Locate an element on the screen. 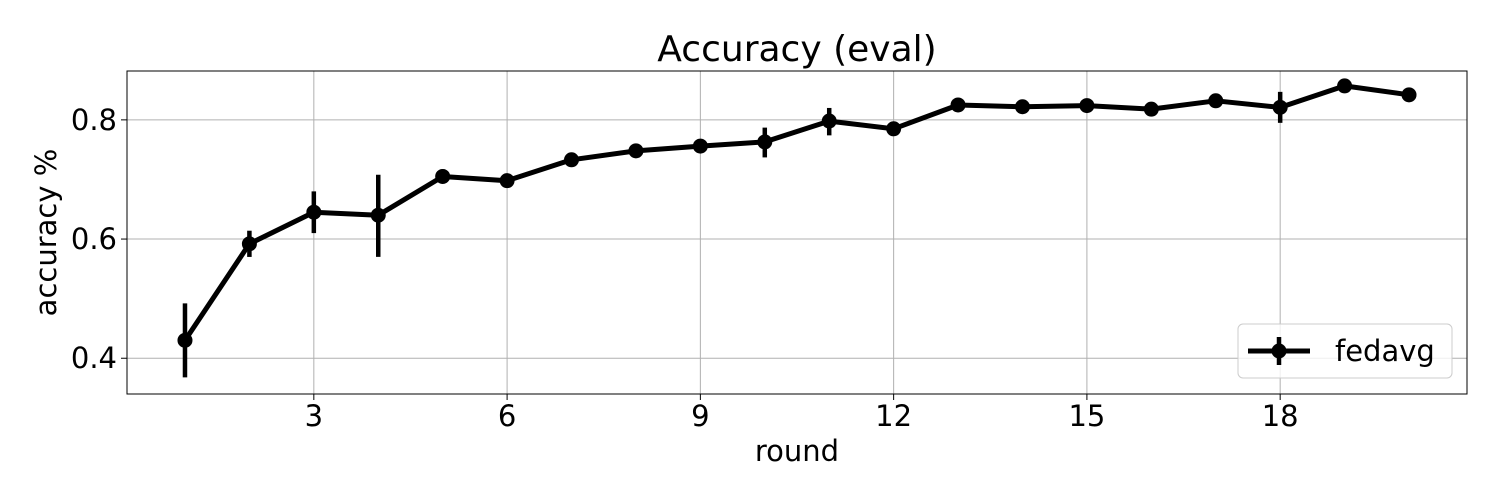  x-tick-label: 18 is located at coordinates (1280, 416).